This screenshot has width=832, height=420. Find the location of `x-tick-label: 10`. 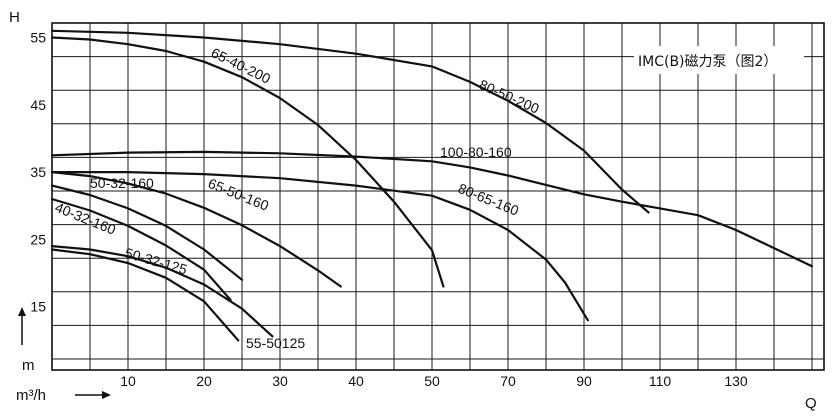

x-tick-label: 10 is located at coordinates (128, 381).